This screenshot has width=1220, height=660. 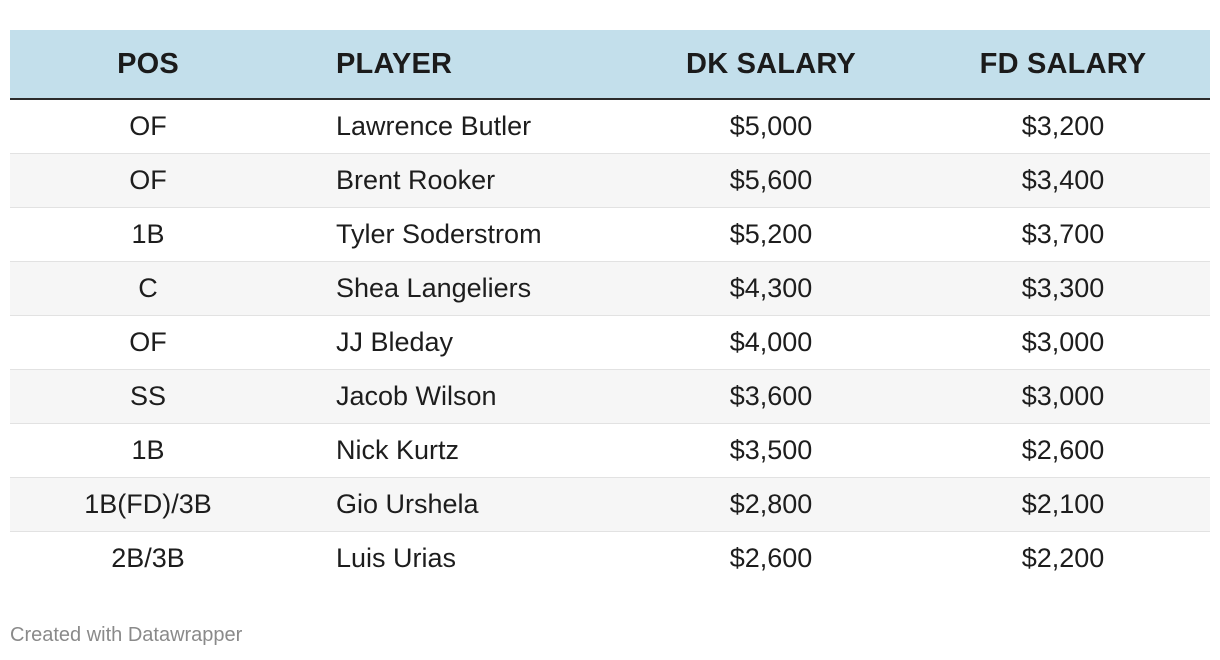 What do you see at coordinates (148, 396) in the screenshot?
I see `cell-pos: SS` at bounding box center [148, 396].